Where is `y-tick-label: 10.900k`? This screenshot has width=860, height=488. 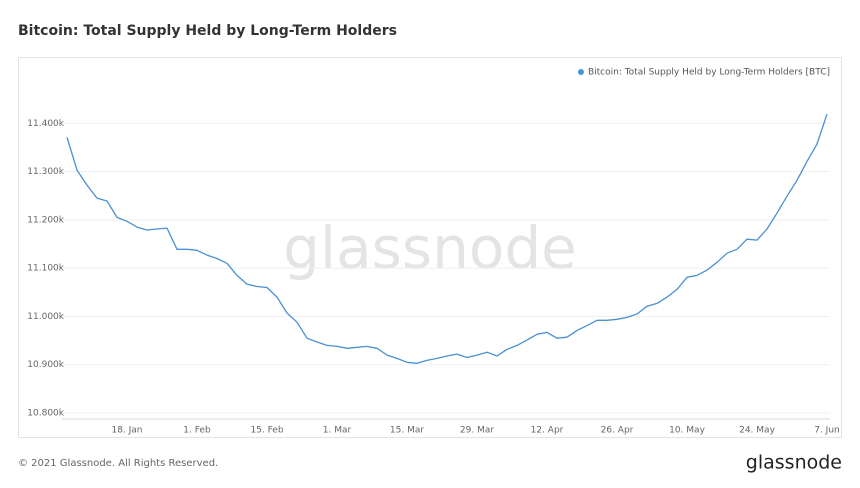
y-tick-label: 10.900k is located at coordinates (45, 365).